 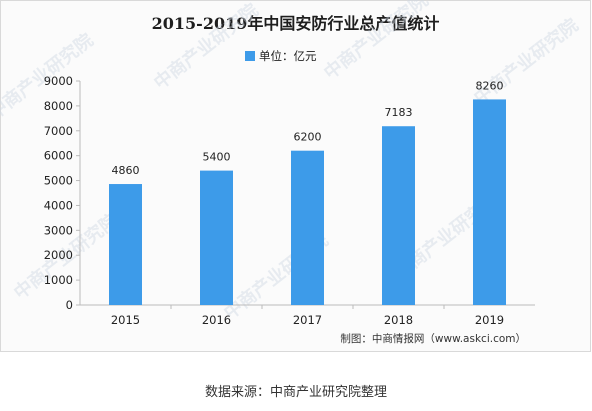 What do you see at coordinates (58, 156) in the screenshot?
I see `y-tick-label: 6000` at bounding box center [58, 156].